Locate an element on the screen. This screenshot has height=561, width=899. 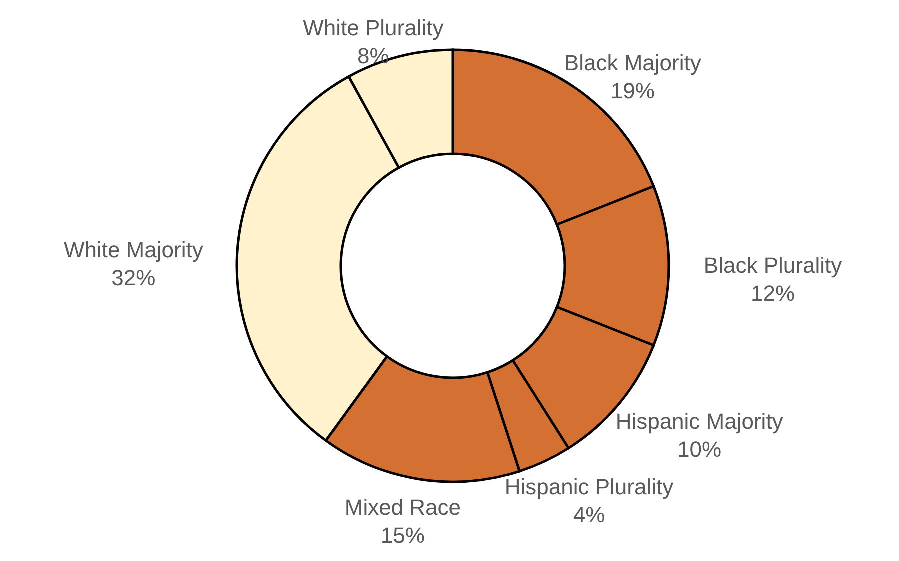
data-label: 15% is located at coordinates (402, 535).